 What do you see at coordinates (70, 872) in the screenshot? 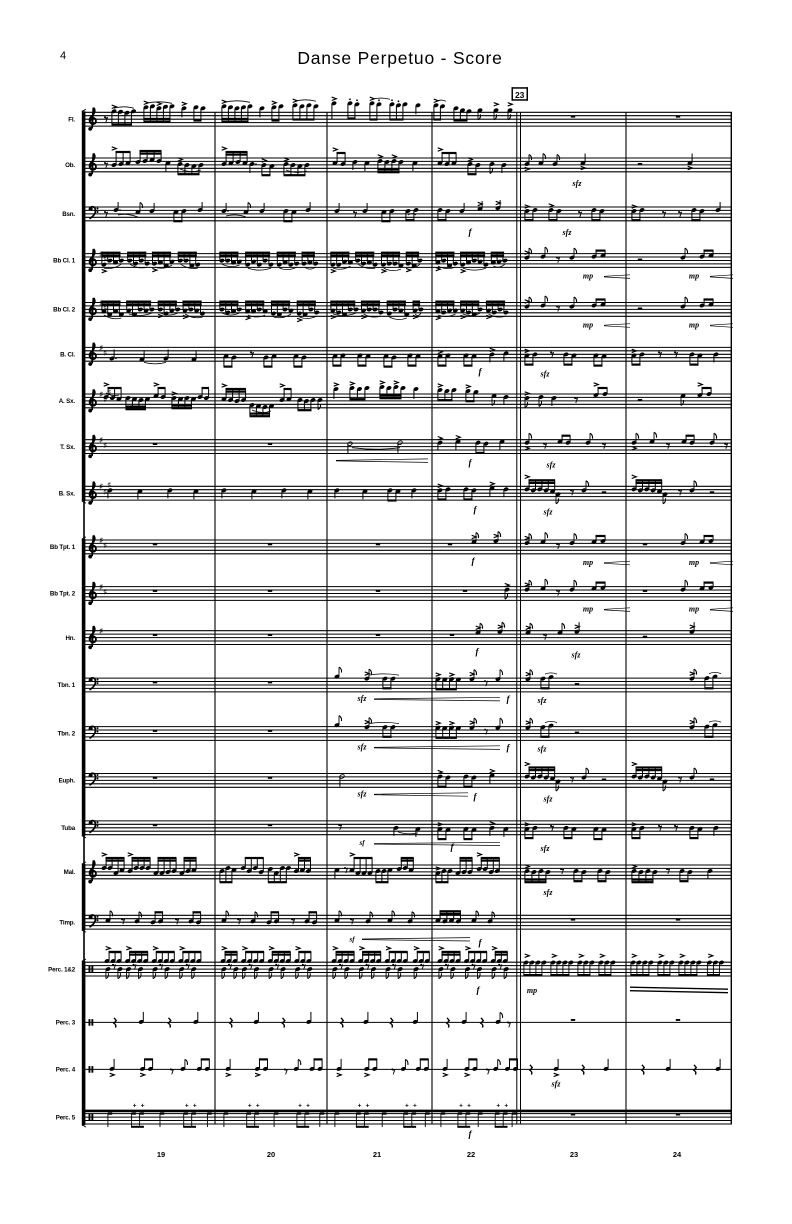
I see `svg-text: Mal.` at bounding box center [70, 872].